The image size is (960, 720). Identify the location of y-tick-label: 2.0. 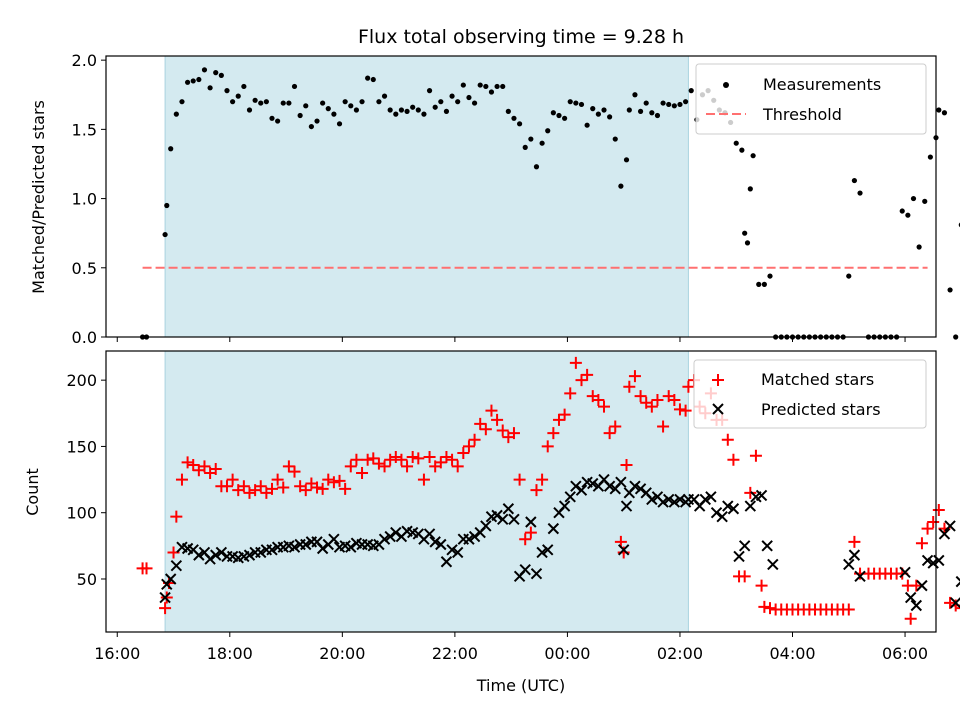
(84, 60).